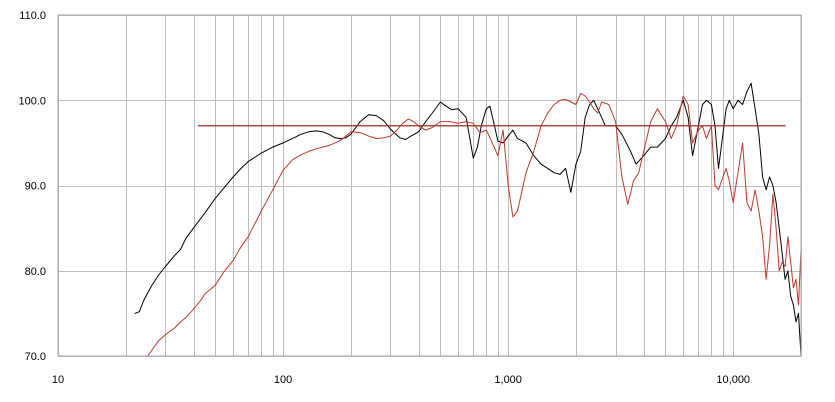 The height and width of the screenshot is (402, 835). I want to click on y-tick-label-1: 80.0, so click(35, 272).